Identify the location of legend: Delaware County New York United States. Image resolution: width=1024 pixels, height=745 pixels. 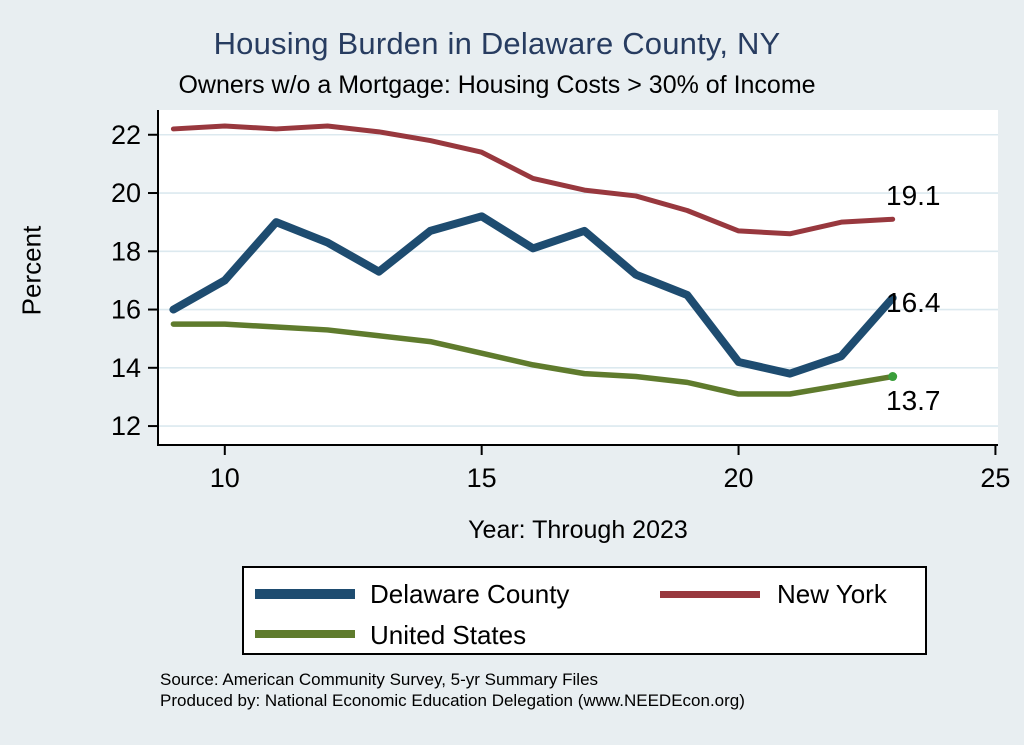
(584, 610).